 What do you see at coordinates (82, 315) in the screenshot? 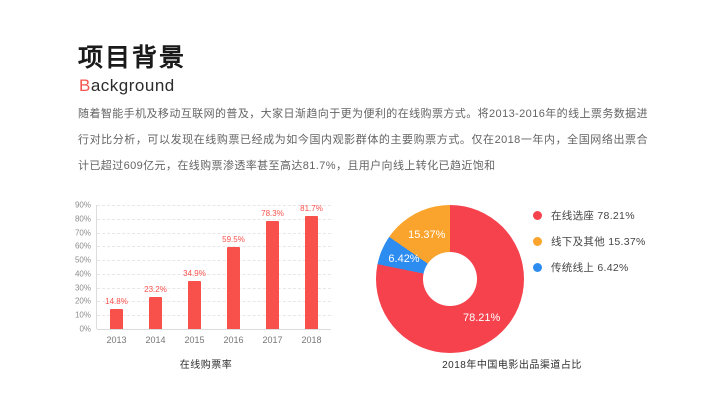
I see `y-axis-tick-label: 10%` at bounding box center [82, 315].